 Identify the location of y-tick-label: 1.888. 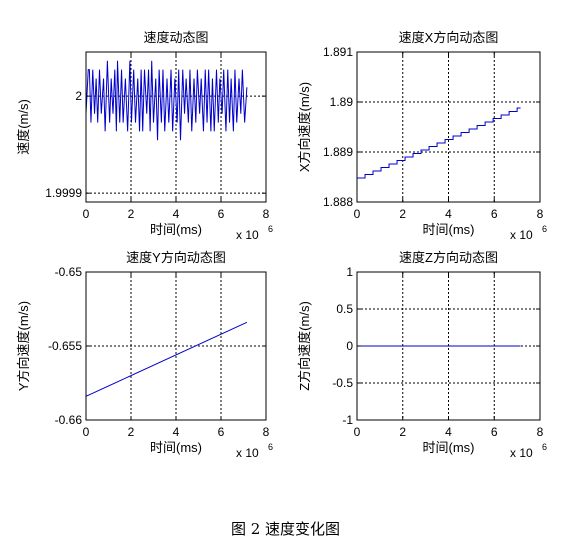
(338, 202).